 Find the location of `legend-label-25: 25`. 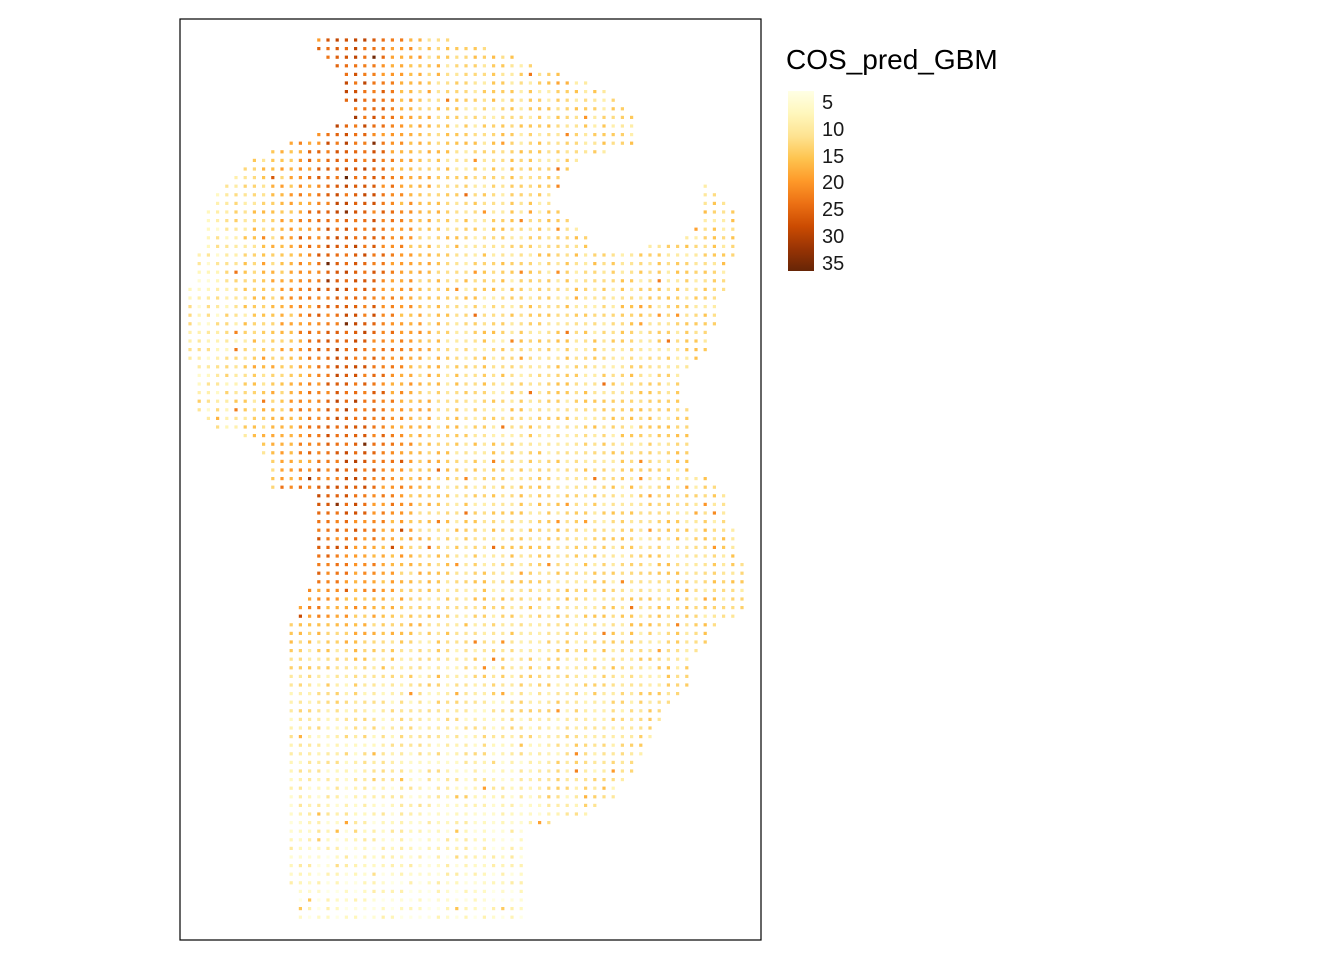

legend-label-25: 25 is located at coordinates (833, 210).